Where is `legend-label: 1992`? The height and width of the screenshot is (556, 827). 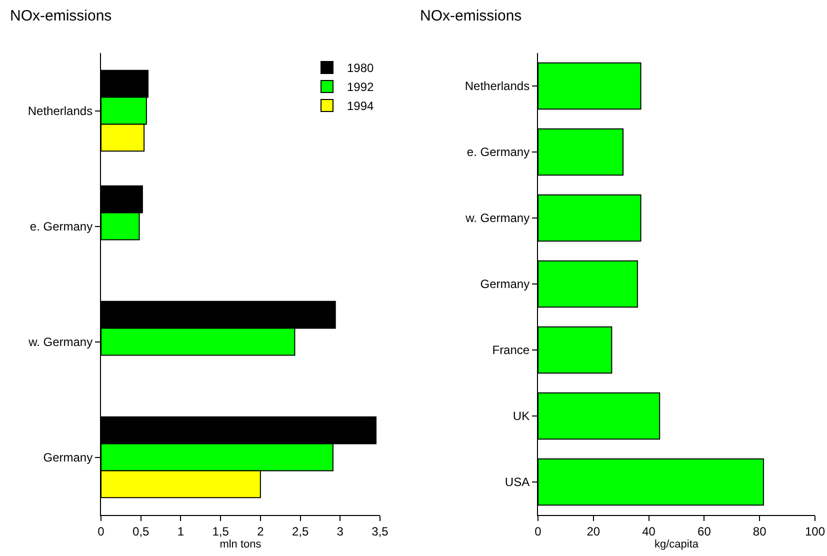
legend-label: 1992 is located at coordinates (360, 87).